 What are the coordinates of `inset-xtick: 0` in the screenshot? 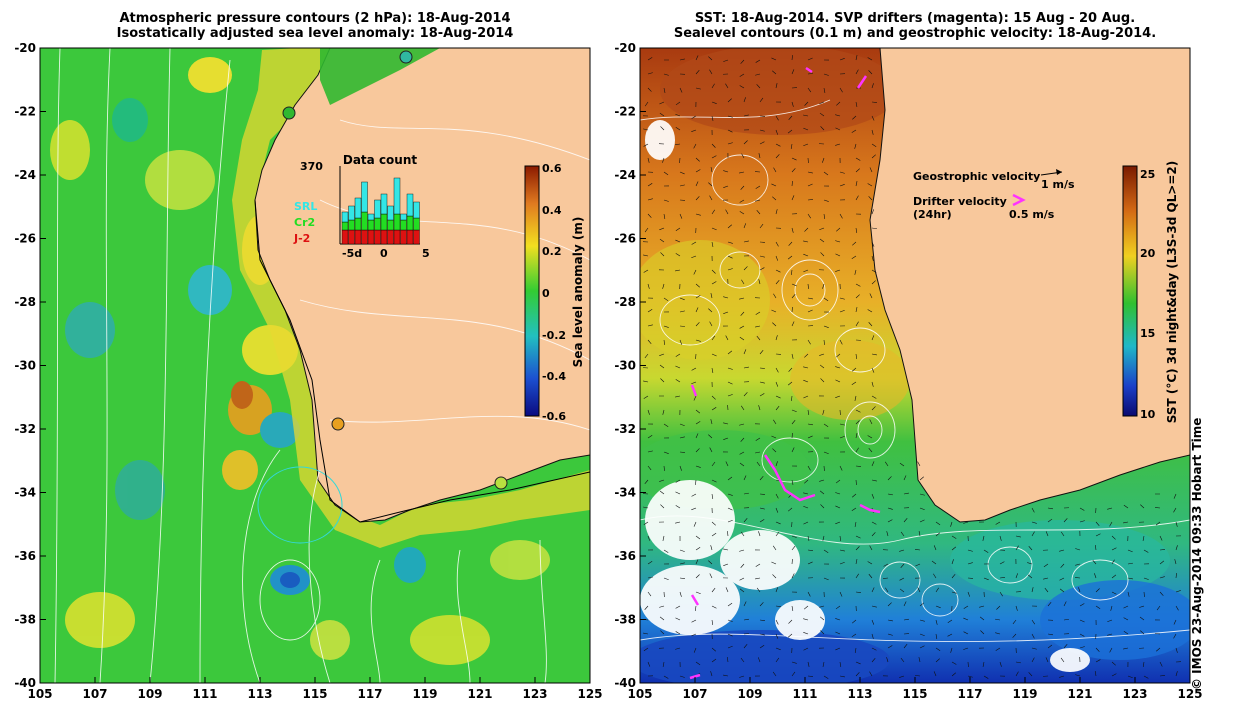 It's located at (384, 253).